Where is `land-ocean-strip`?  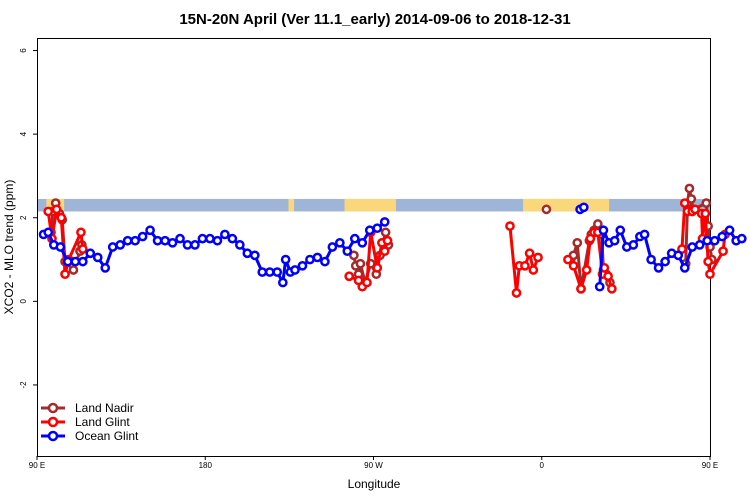 land-ocean-strip is located at coordinates (373, 205).